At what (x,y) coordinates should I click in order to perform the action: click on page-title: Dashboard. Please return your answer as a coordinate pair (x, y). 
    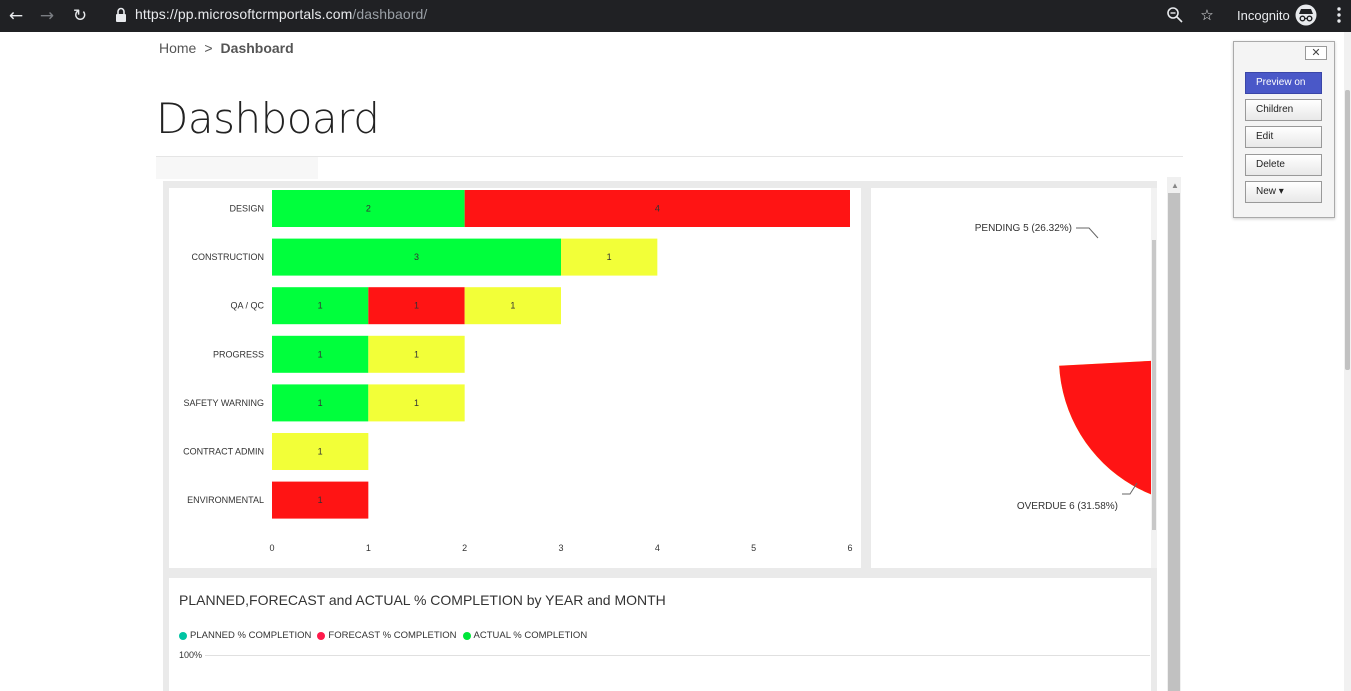
    Looking at the image, I should click on (268, 118).